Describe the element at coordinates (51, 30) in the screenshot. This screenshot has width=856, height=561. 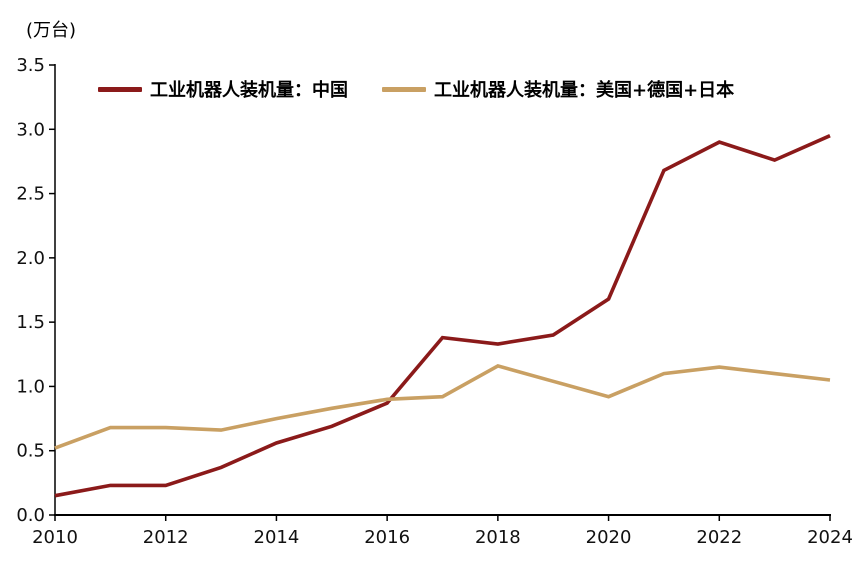
I see `y-axis-unit-label: (万台)` at that location.